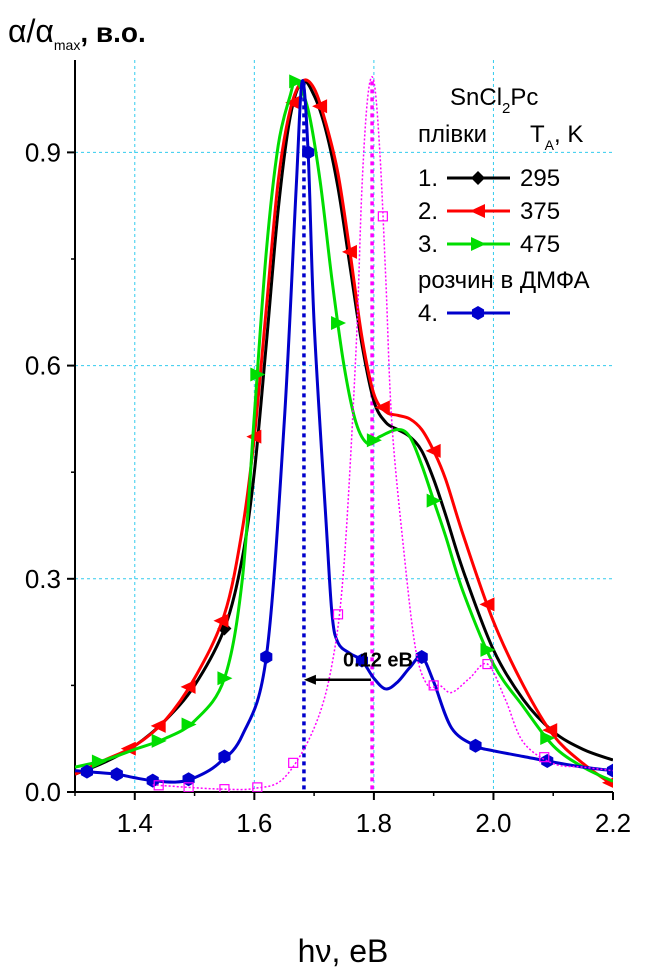 The width and height of the screenshot is (649, 976). Describe the element at coordinates (540, 244) in the screenshot. I see `legend-entry-value: 475` at that location.